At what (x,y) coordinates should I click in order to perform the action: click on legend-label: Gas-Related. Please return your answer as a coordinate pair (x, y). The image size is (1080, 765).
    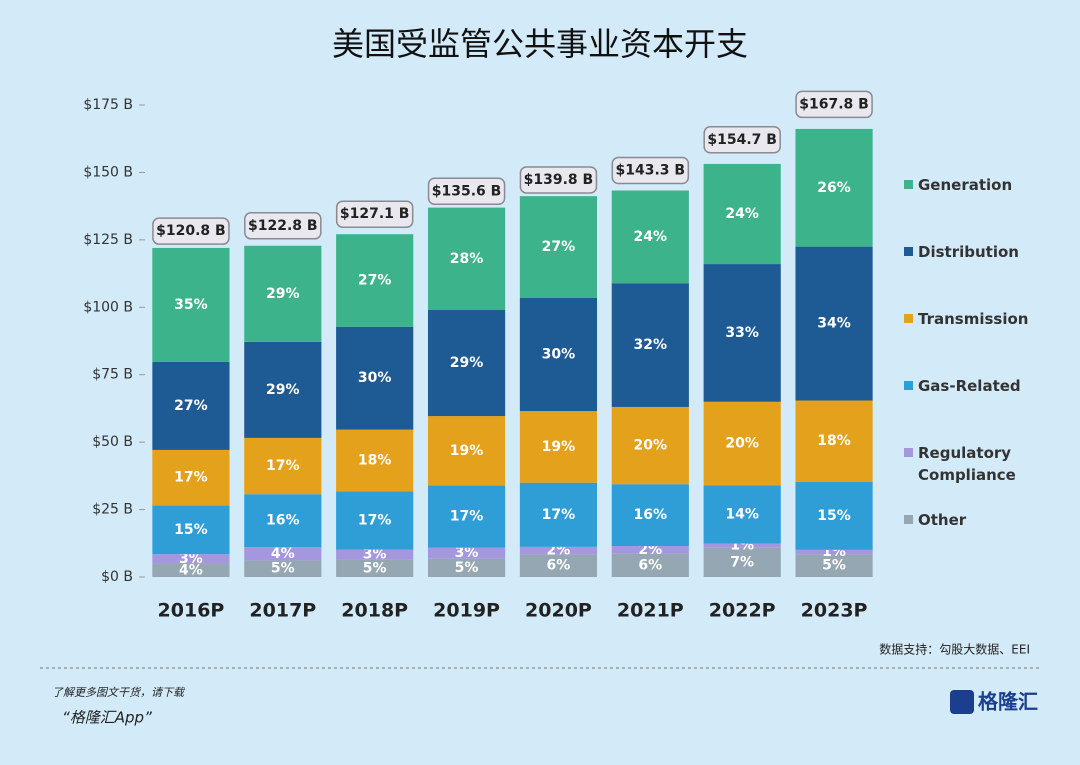
    Looking at the image, I should click on (969, 386).